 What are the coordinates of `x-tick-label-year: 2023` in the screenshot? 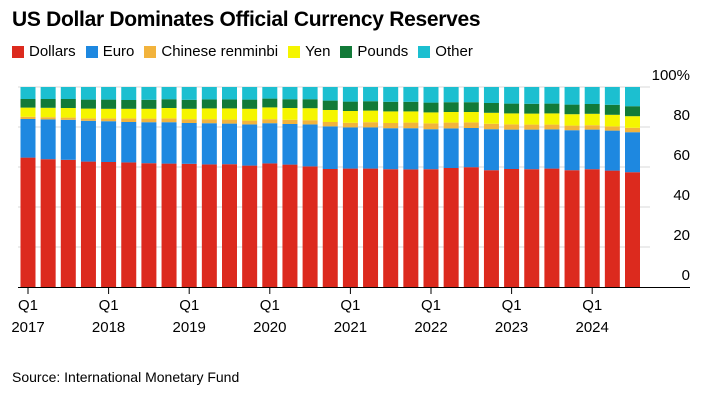 It's located at (511, 327).